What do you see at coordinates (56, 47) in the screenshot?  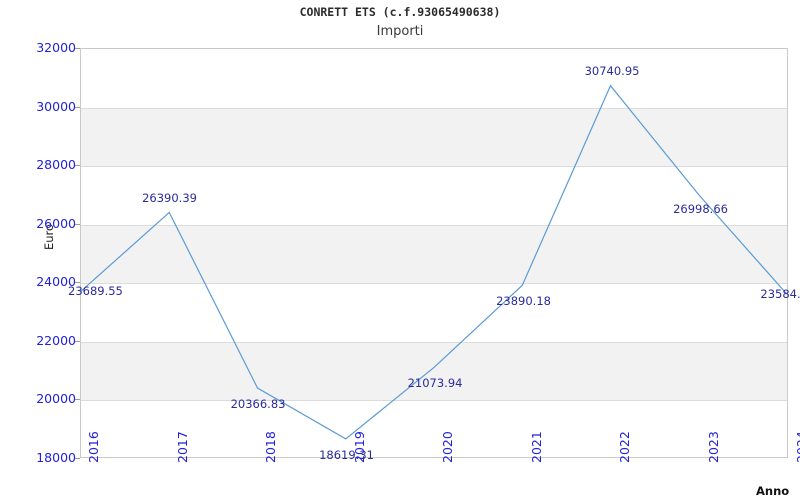 I see `y-tick-label: 32000` at bounding box center [56, 47].